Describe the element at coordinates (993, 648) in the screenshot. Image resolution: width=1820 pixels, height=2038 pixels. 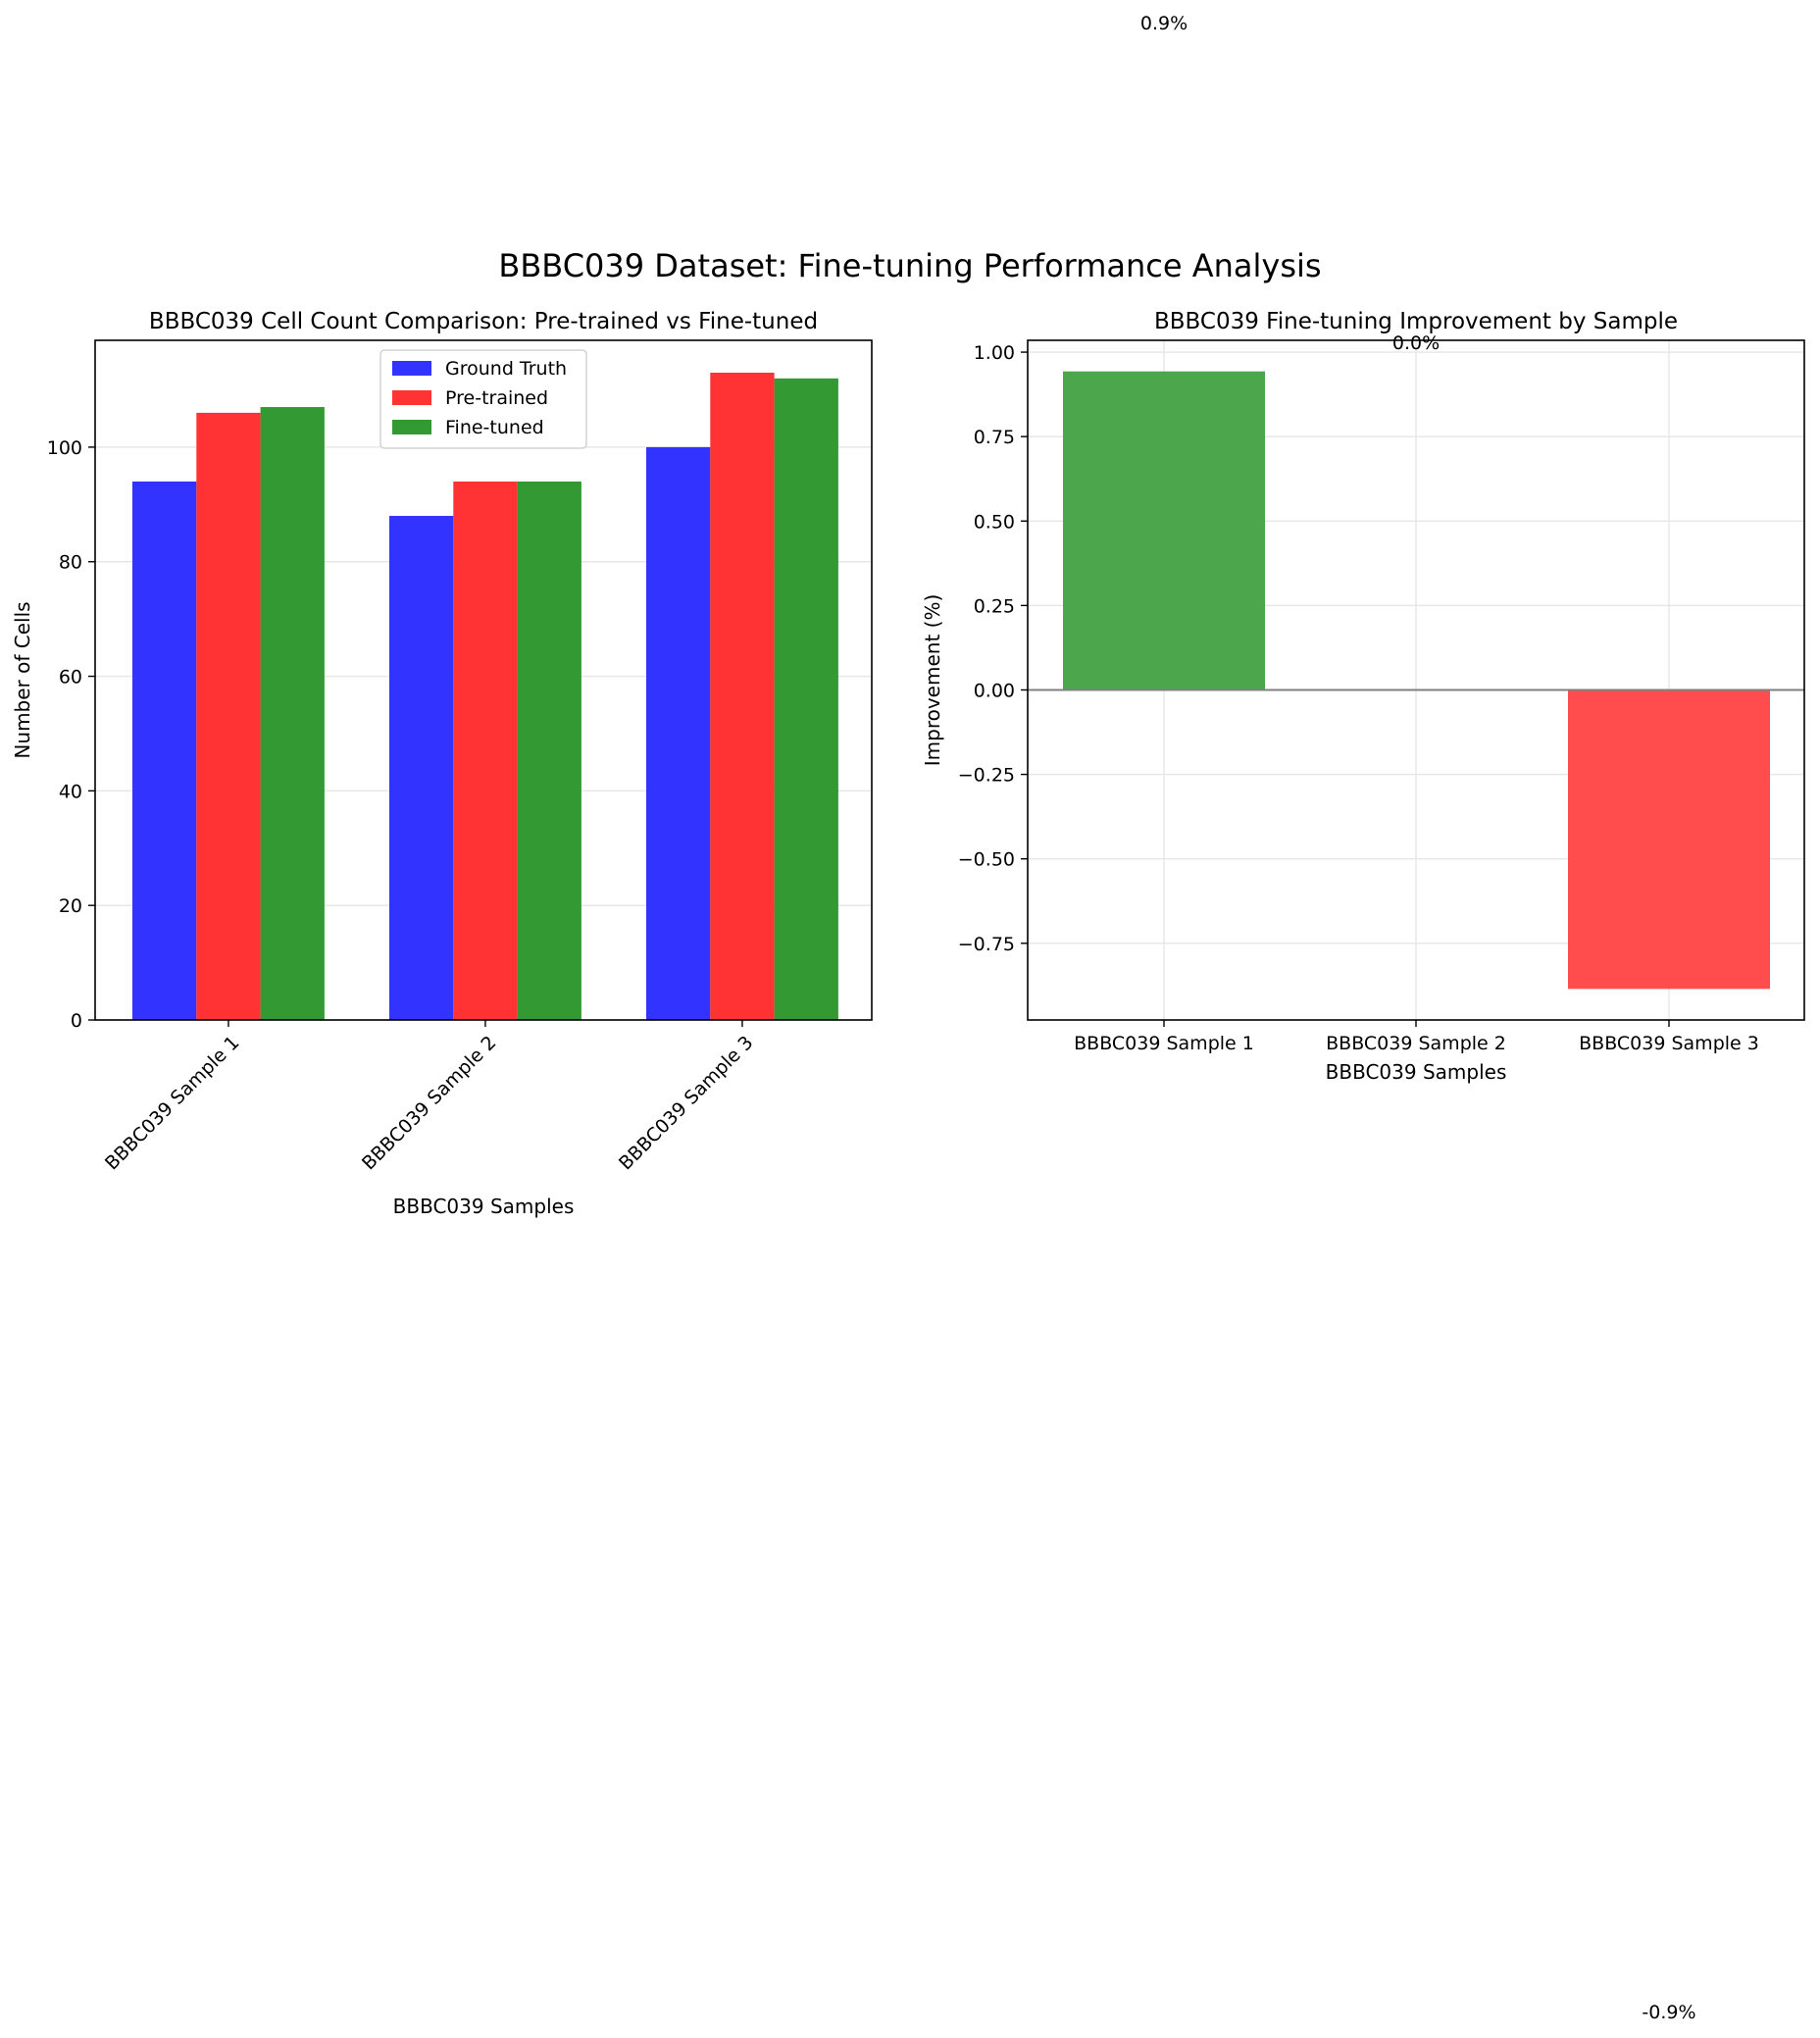
I see `improvement-y-ticks: 1.00 0.75 0.50 0.25 0.00 −0.25 −0.50 −0.75` at that location.